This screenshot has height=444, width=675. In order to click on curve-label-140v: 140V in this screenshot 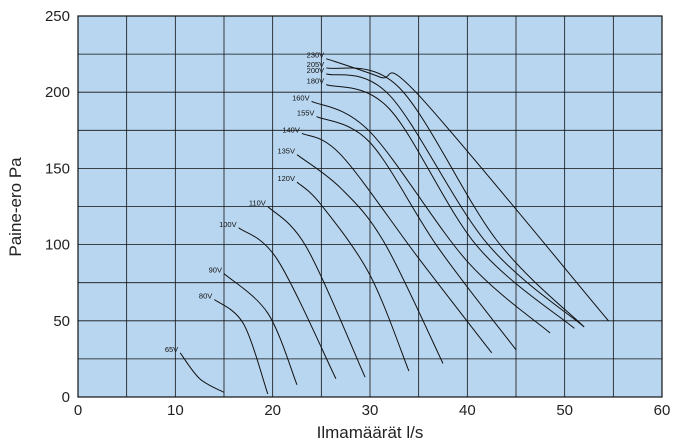, I will do `click(291, 129)`.